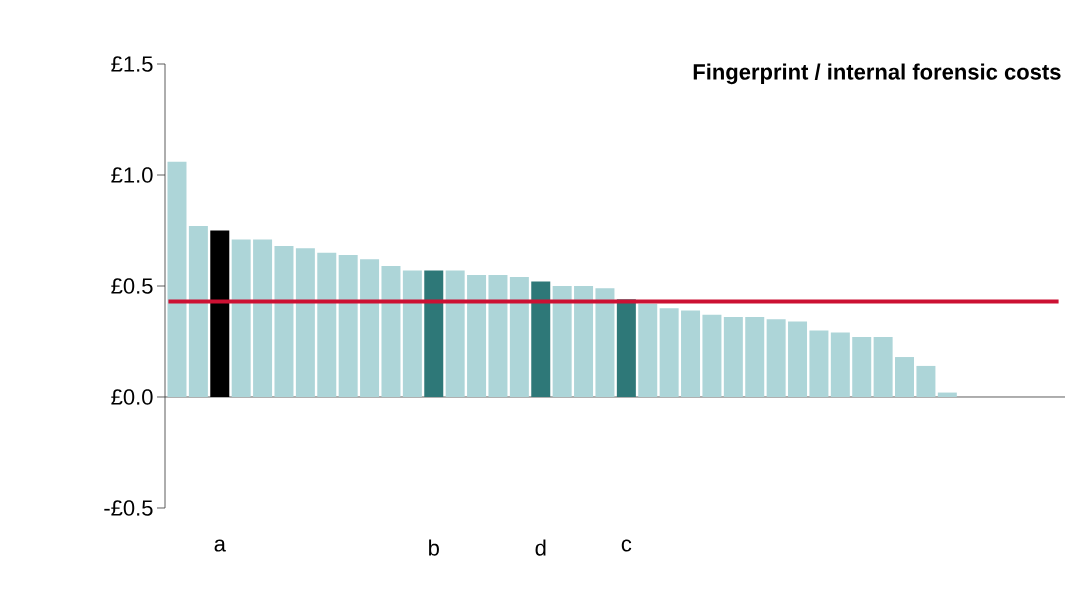  I want to click on x-tick-label: d, so click(540, 547).